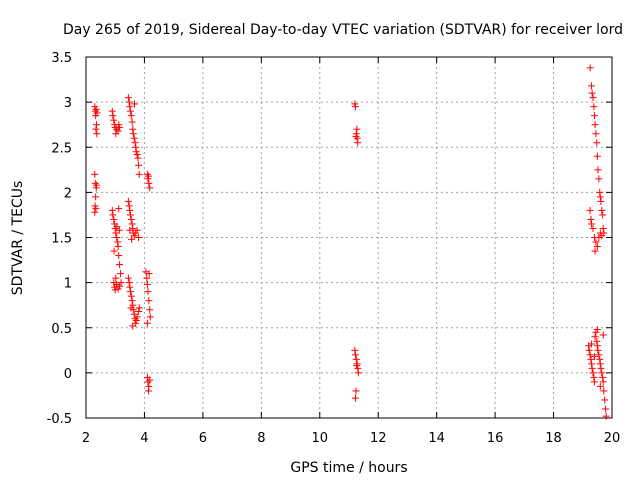 This screenshot has width=640, height=480. Describe the element at coordinates (144, 438) in the screenshot. I see `x-tick-label: 4` at that location.